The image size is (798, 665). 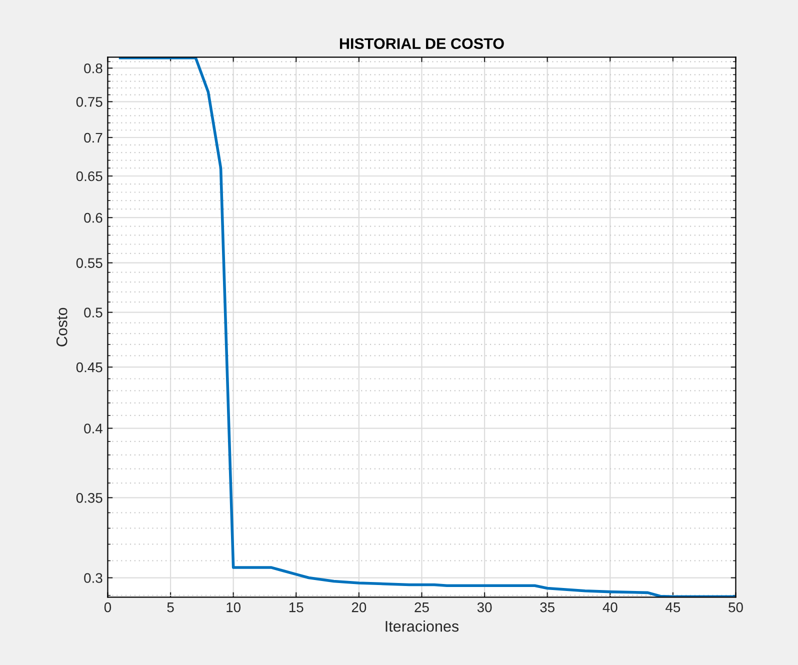 What do you see at coordinates (422, 626) in the screenshot?
I see `x-axis-title: Iteraciones` at bounding box center [422, 626].